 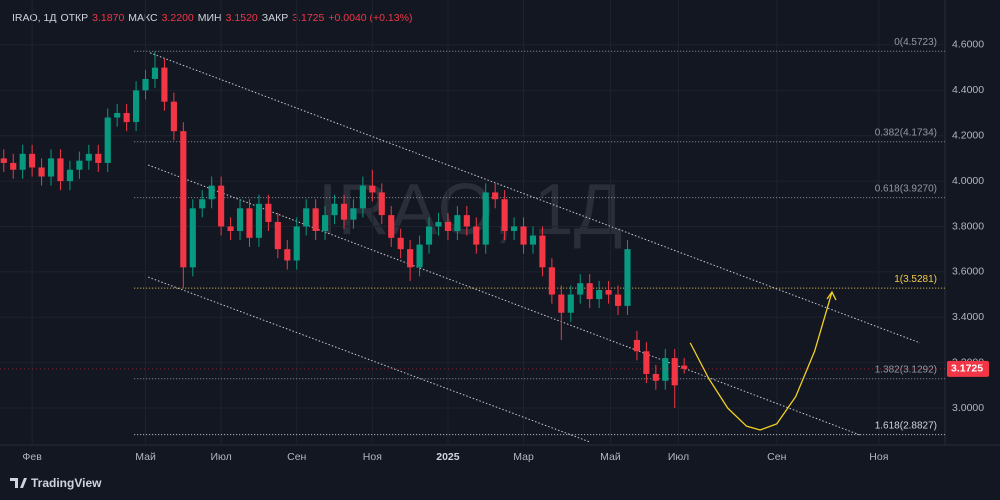 I want to click on y-tick-label: 4.2000, so click(x=968, y=135).